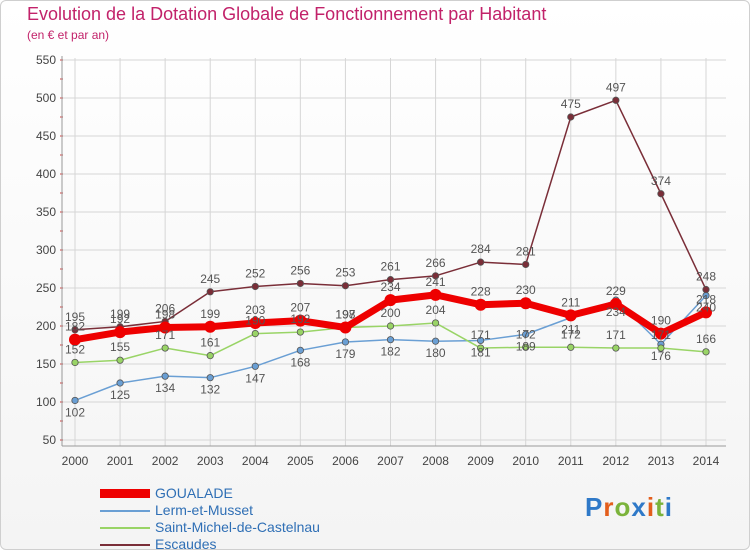 The height and width of the screenshot is (553, 750). I want to click on x-tick-label: 2003, so click(210, 461).